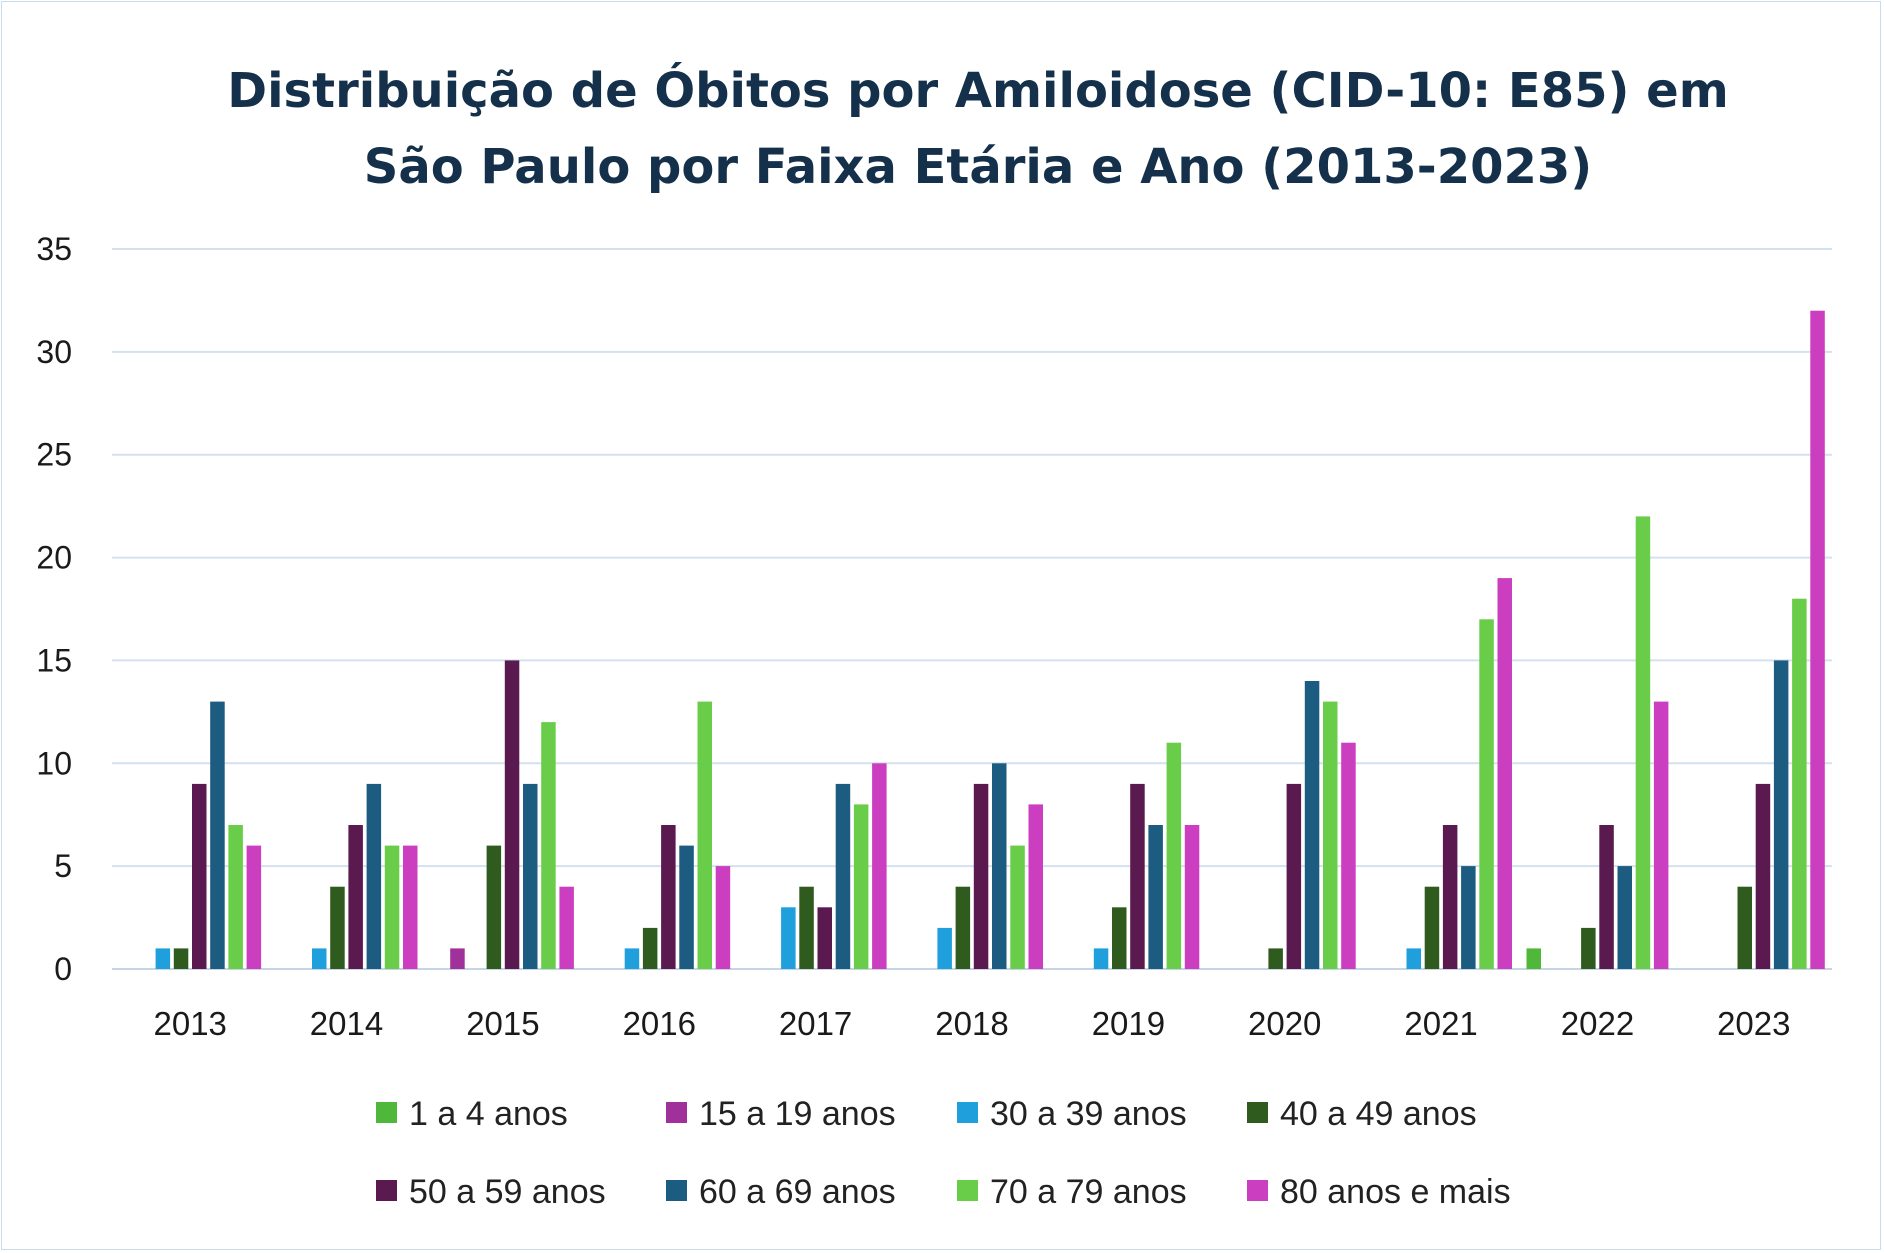 The width and height of the screenshot is (1884, 1253). I want to click on y-tick-label: 5, so click(63, 866).